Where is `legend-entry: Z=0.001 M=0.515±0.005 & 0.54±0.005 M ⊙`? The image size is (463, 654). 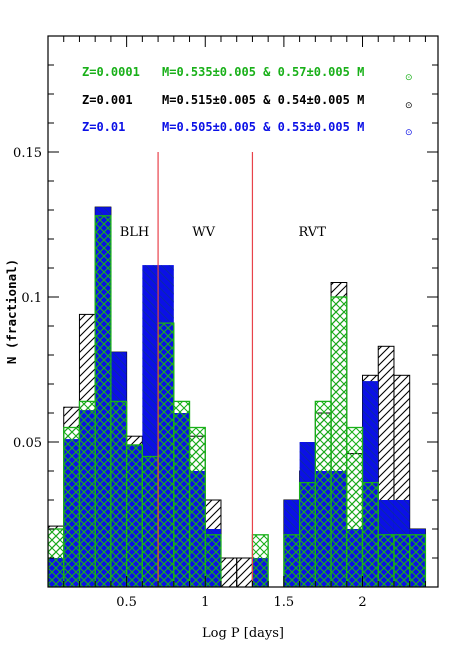
legend-entry: Z=0.001 M=0.515±0.005 & 0.54±0.005 M ⊙ is located at coordinates (247, 102).